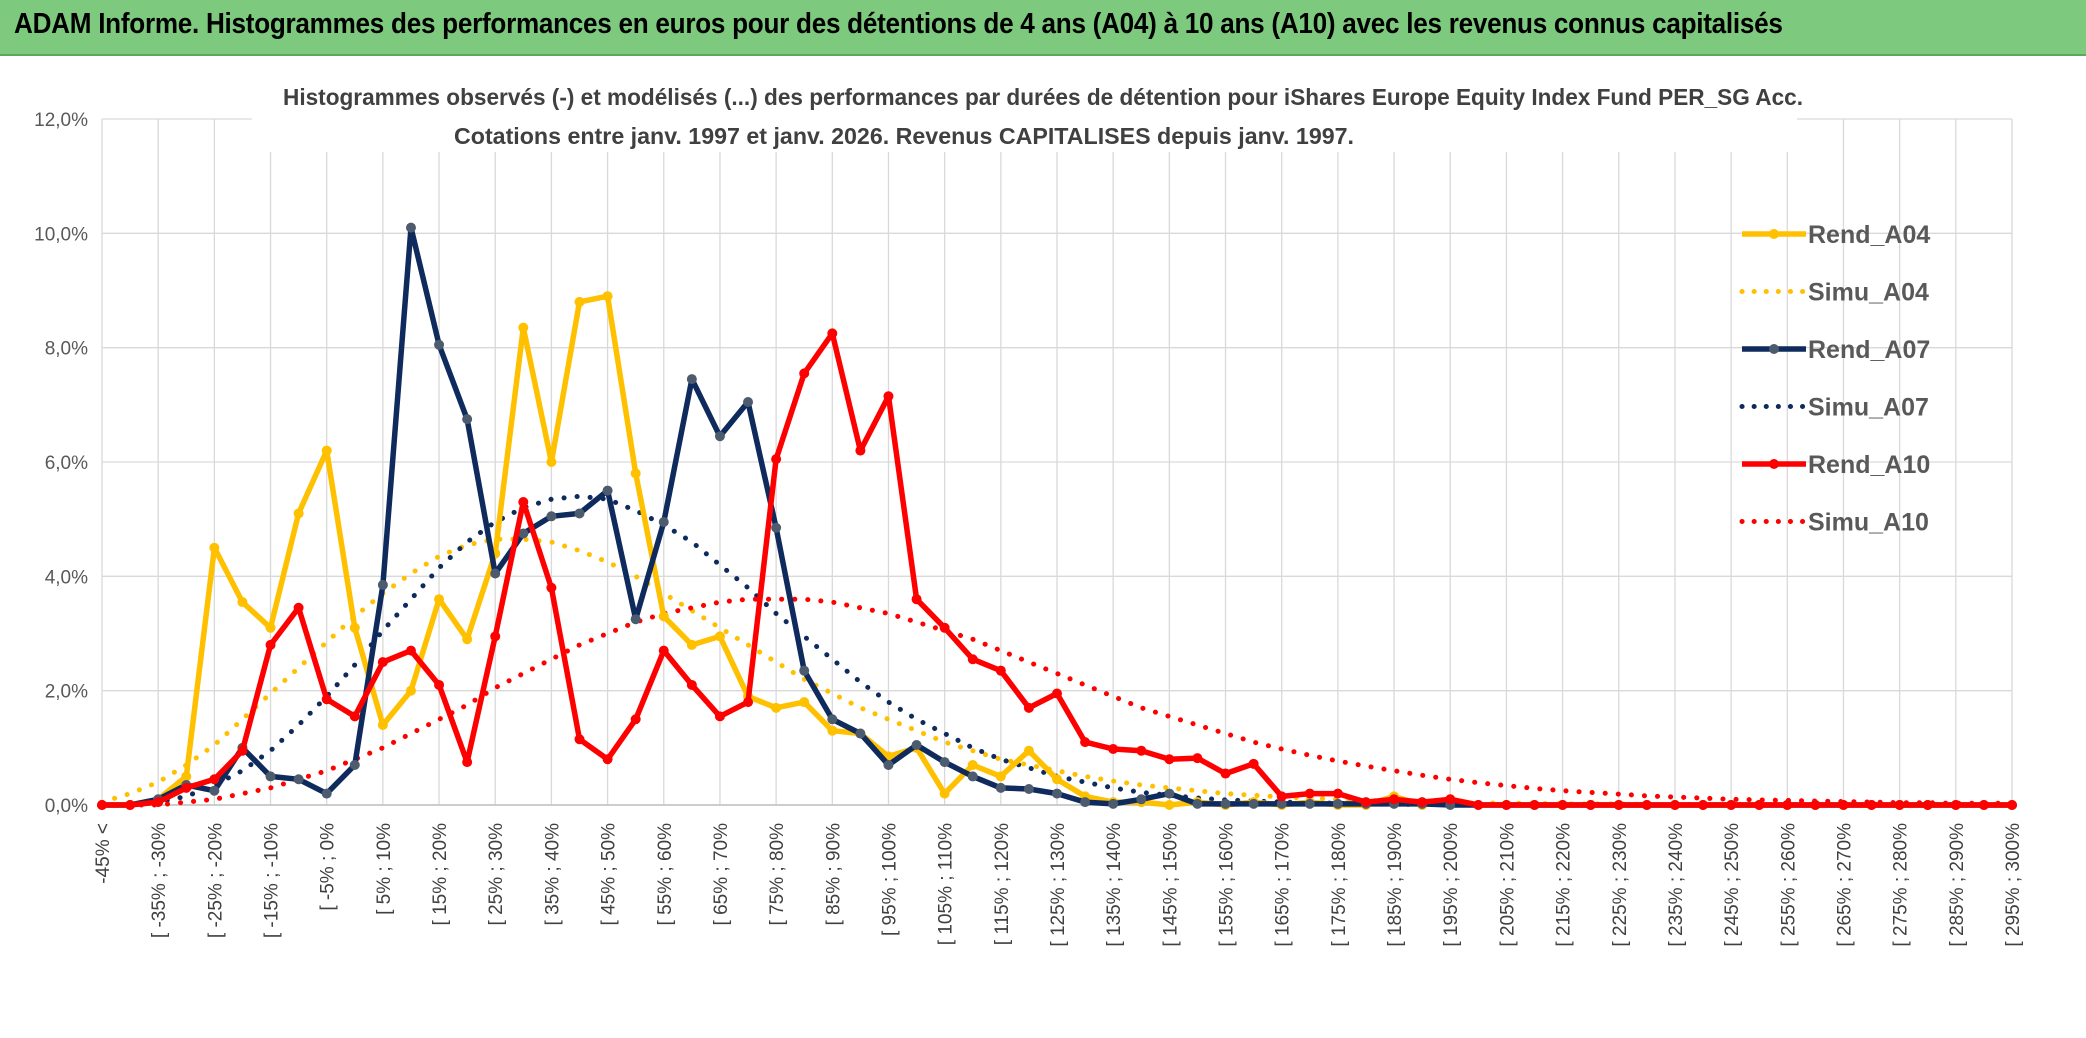 The image size is (2086, 1038). Describe the element at coordinates (1114, 885) in the screenshot. I see `x-tick-label: [ 135% ; 140%` at that location.